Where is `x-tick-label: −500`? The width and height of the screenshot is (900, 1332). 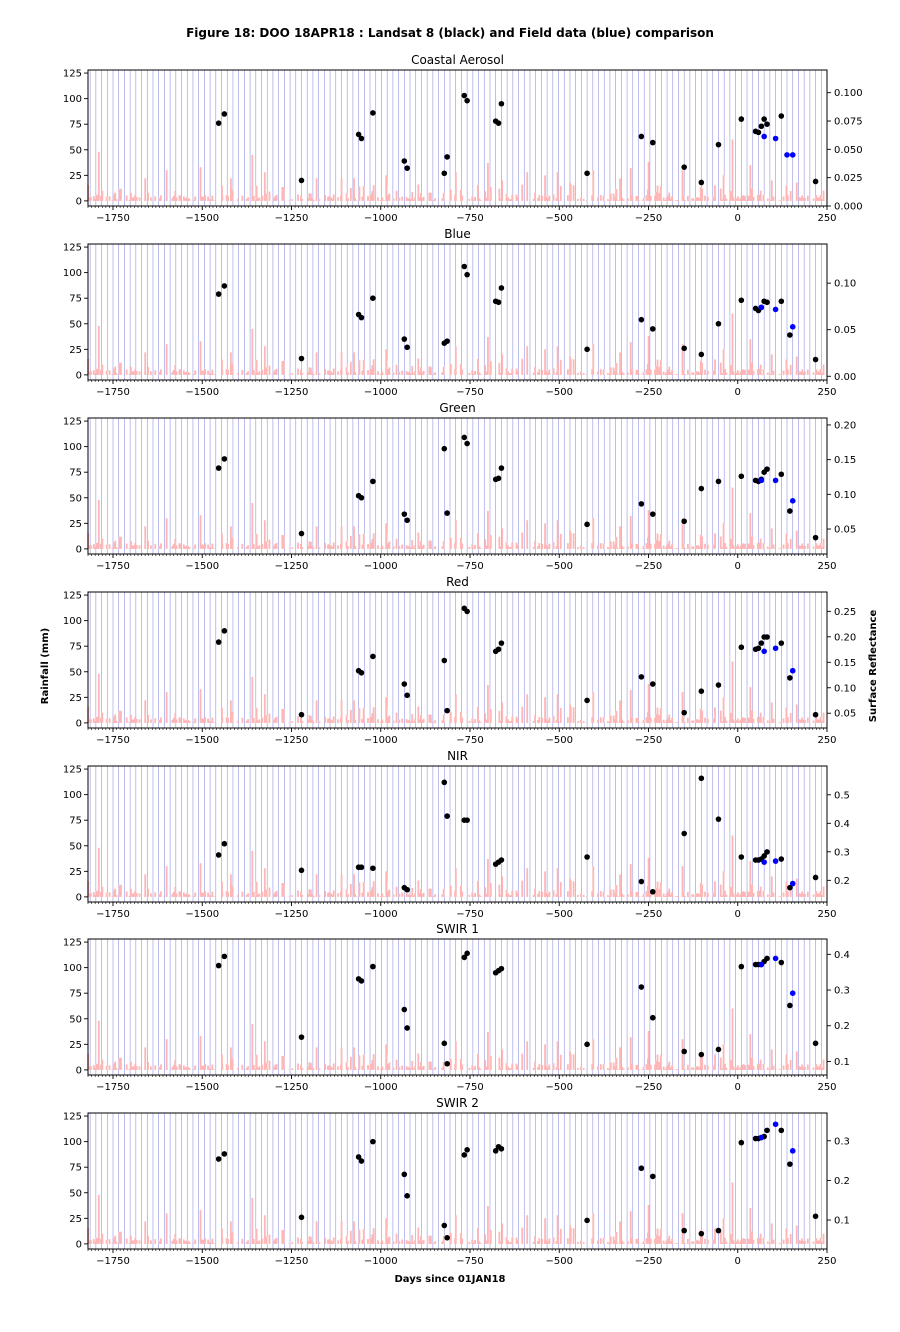
x-tick-label: −500 is located at coordinates (559, 1087).